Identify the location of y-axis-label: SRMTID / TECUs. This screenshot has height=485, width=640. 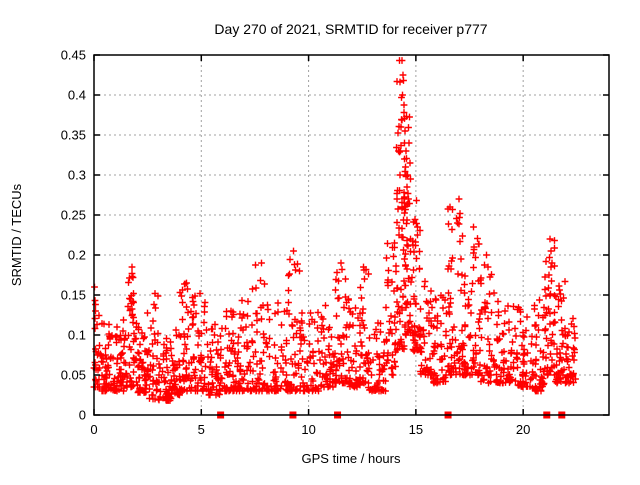
(16, 234).